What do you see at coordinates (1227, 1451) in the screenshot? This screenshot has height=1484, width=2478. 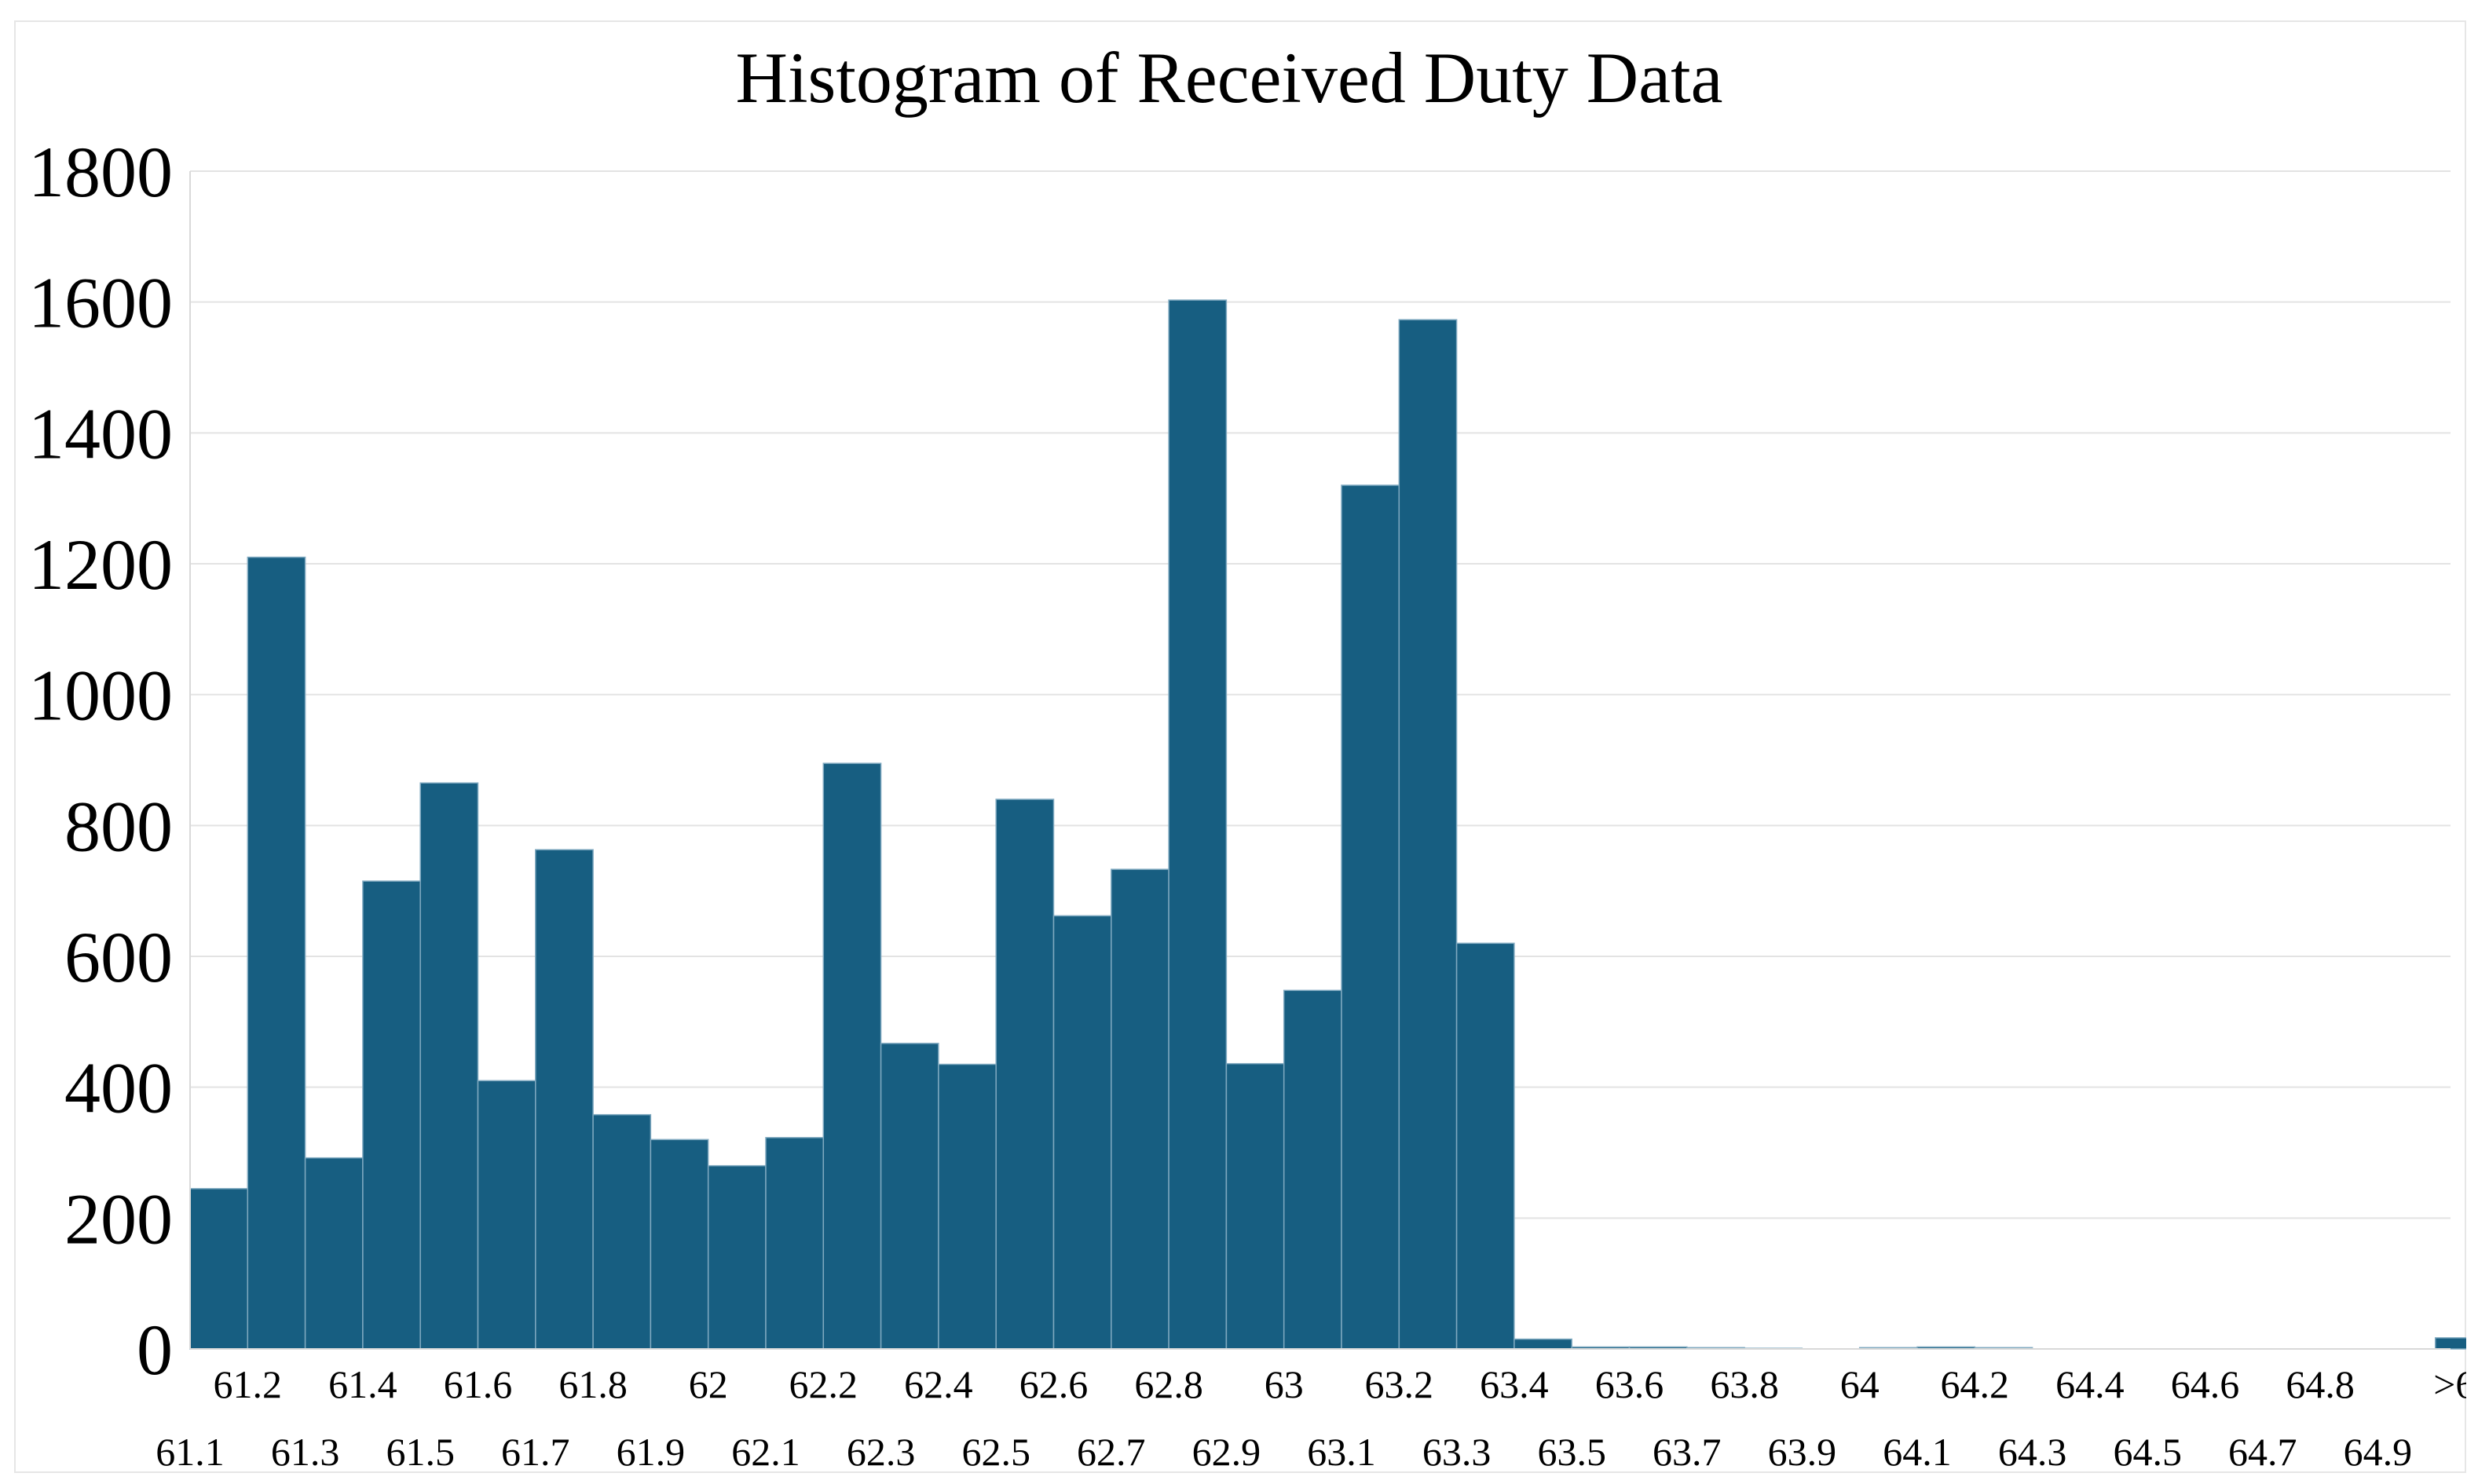 I see `x-tick-label: 62.9` at bounding box center [1227, 1451].